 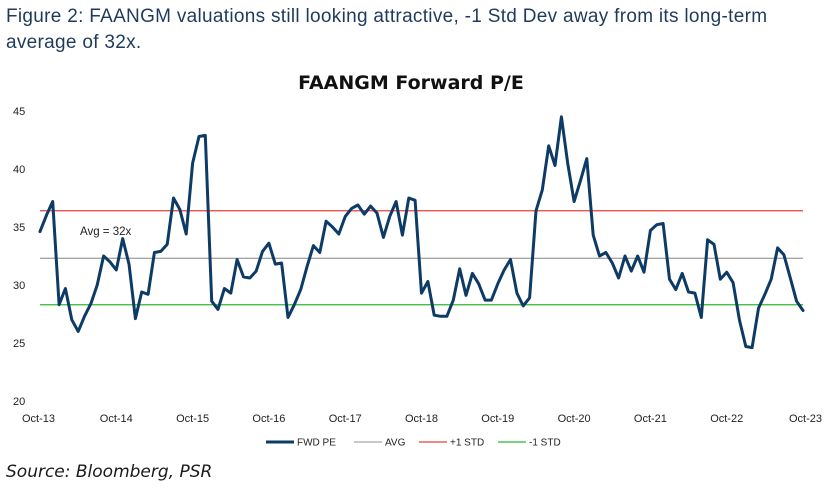 What do you see at coordinates (19, 228) in the screenshot?
I see `y-tick-label: 35` at bounding box center [19, 228].